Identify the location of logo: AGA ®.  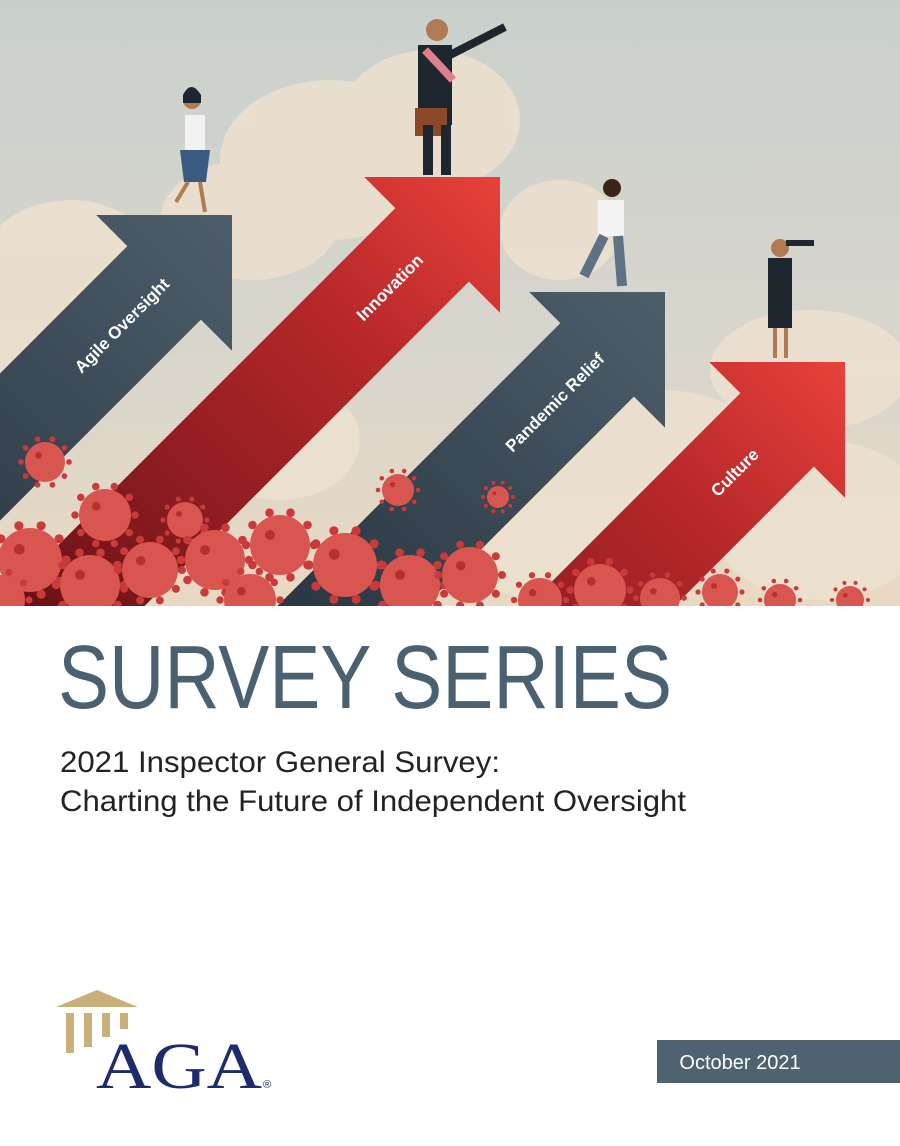
(163, 1046).